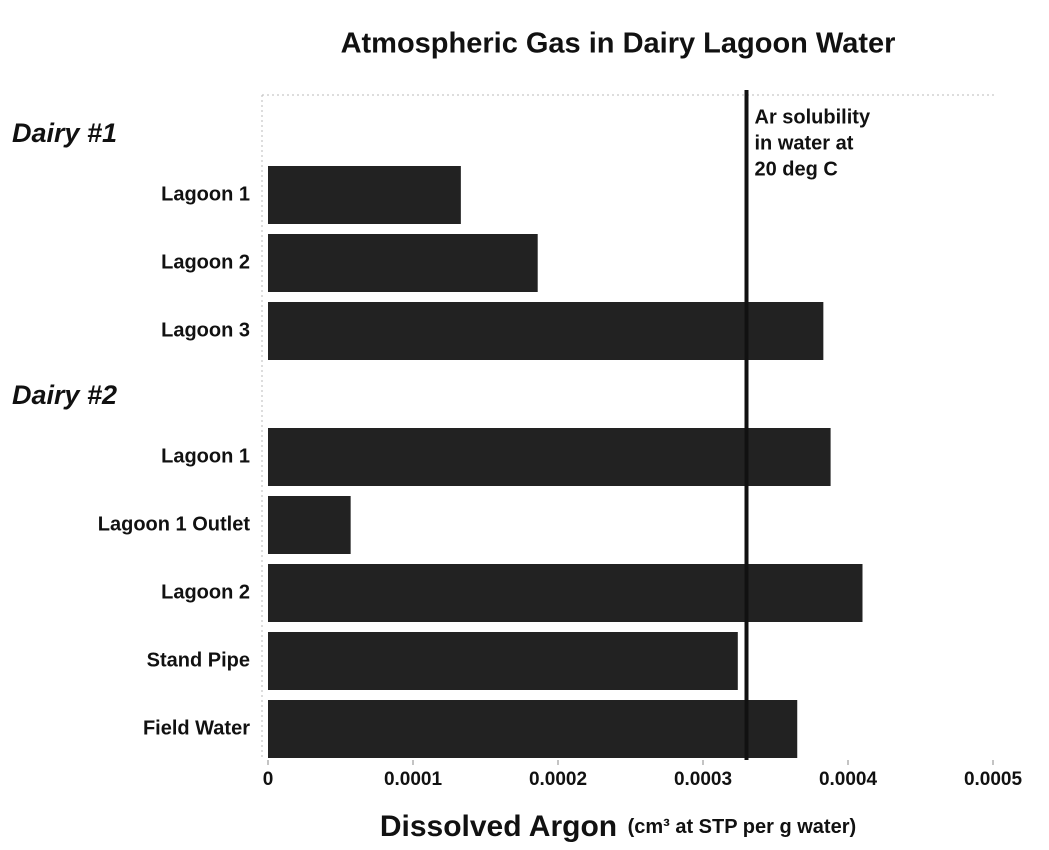  What do you see at coordinates (618, 826) in the screenshot?
I see `x-axis-label: Dissolved Argon (cm³ at STP per g water)` at bounding box center [618, 826].